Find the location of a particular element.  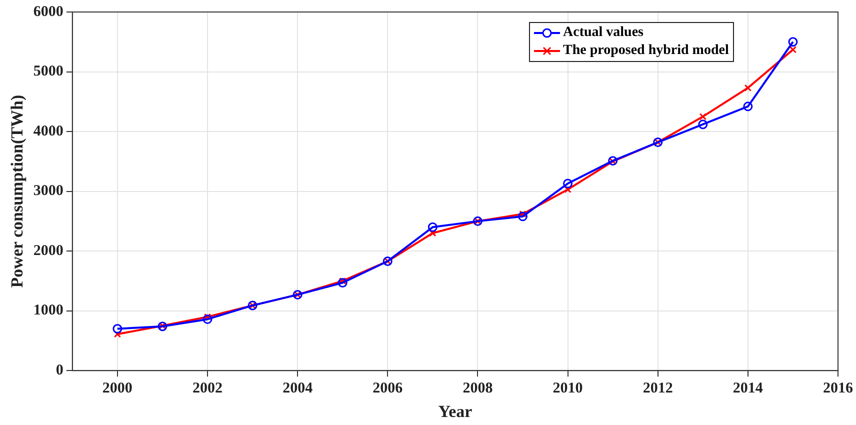

y-tick-label: 2000 is located at coordinates (48, 250).